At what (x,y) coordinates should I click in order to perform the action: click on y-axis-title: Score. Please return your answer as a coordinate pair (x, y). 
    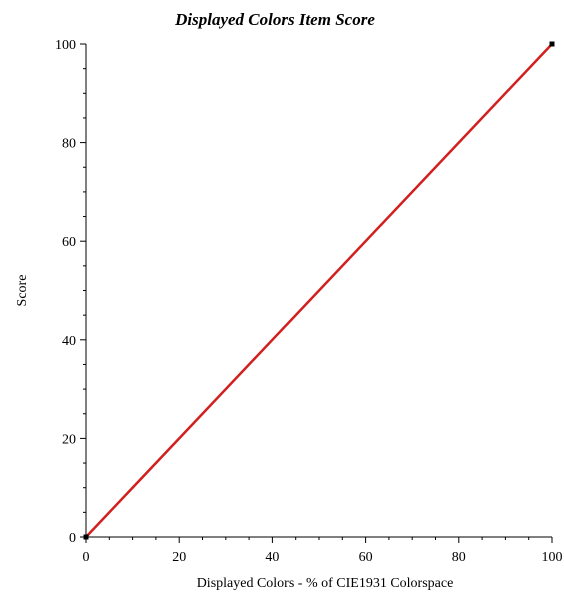
    Looking at the image, I should click on (22, 291).